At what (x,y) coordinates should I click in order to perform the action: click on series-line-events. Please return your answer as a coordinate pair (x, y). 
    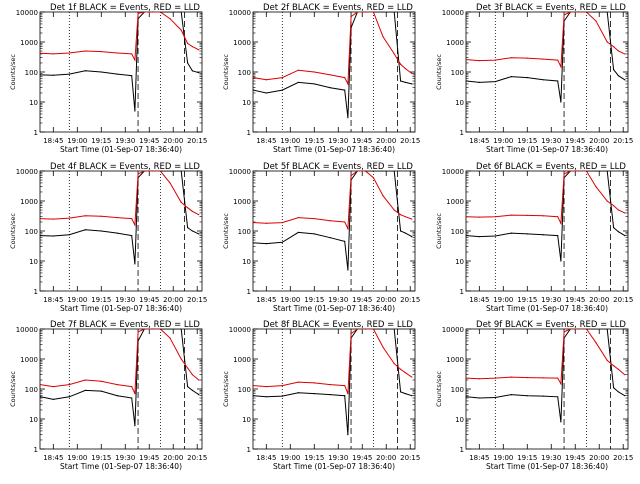
    Looking at the image, I should click on (546, 375).